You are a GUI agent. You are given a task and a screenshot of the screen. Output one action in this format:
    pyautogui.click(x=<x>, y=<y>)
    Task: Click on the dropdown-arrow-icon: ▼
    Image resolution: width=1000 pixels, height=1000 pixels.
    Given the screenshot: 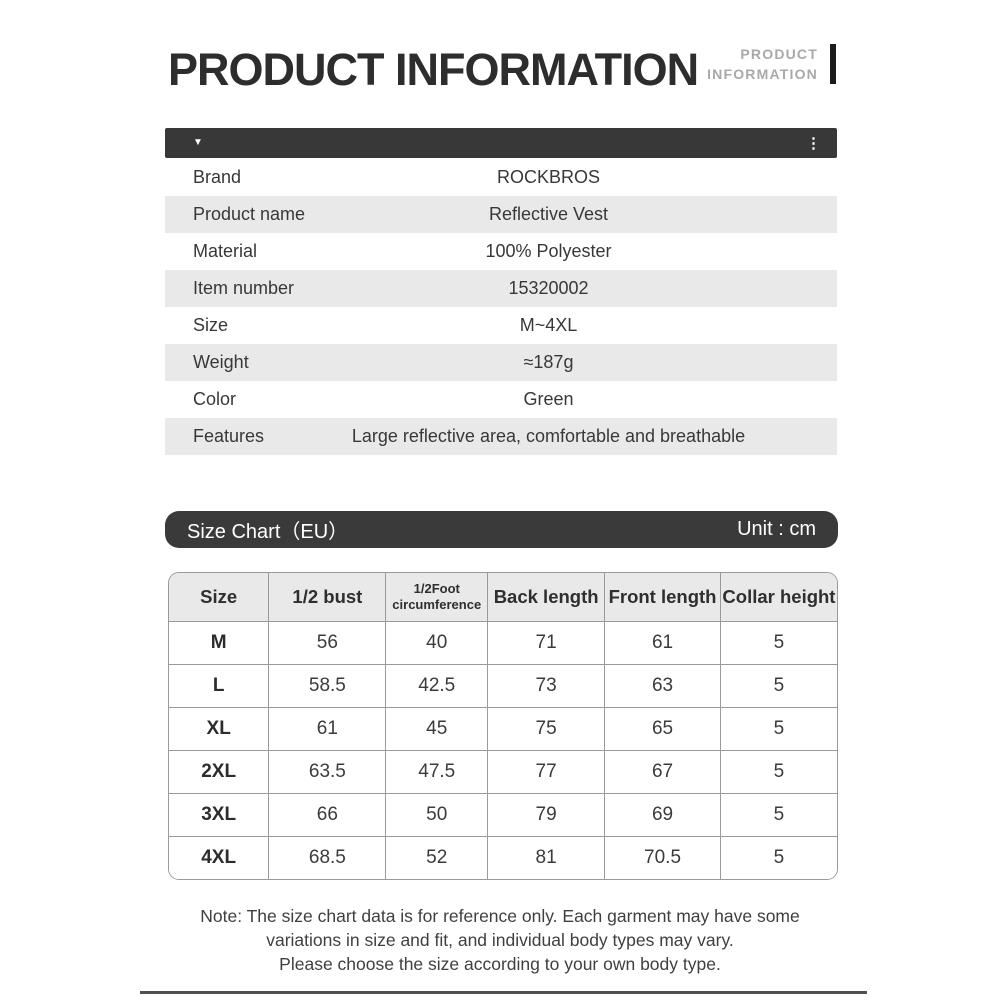 What is the action you would take?
    pyautogui.click(x=198, y=142)
    